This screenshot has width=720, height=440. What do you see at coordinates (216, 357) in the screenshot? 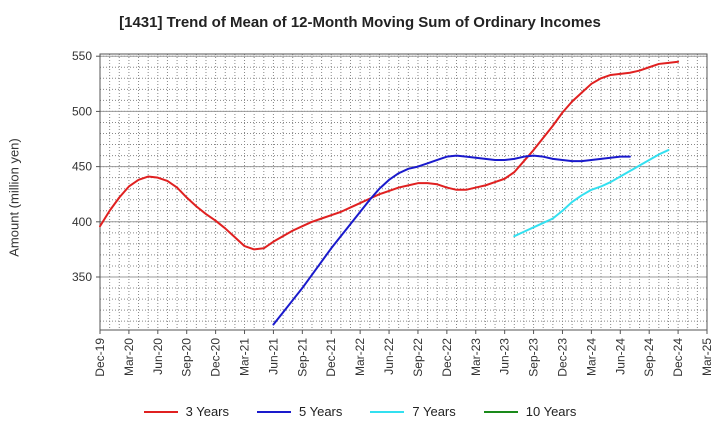
I see `x-tick-label: Dec-20` at bounding box center [216, 357].